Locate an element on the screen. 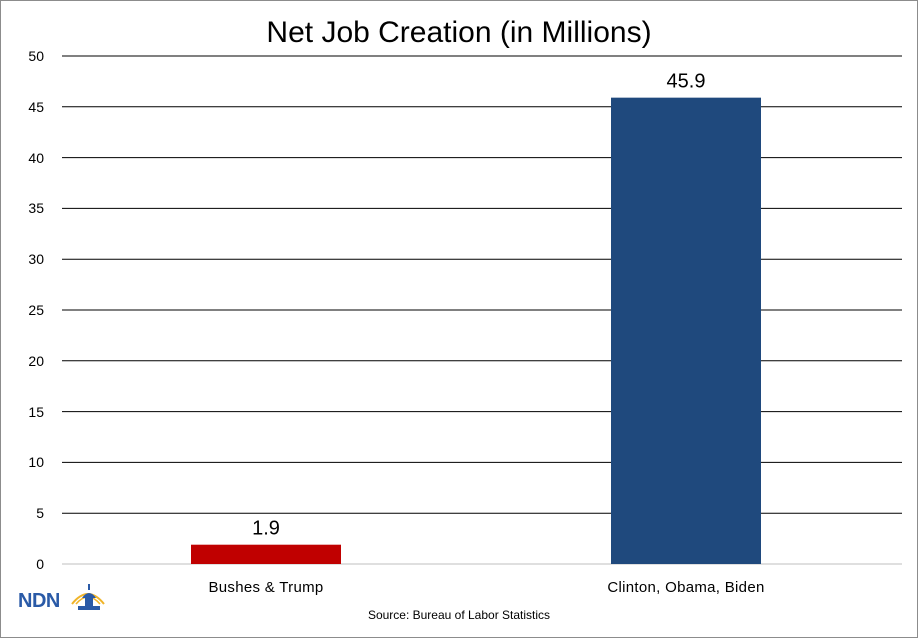  y-tick-label: 45 is located at coordinates (36, 106).